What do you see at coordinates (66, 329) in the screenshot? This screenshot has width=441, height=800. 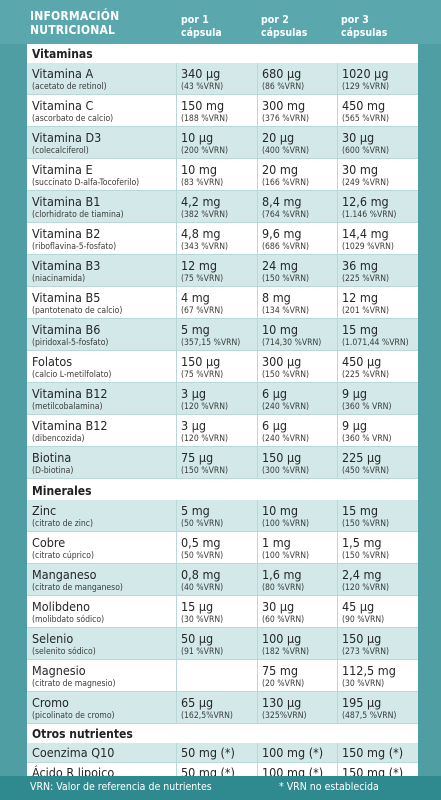 I see `nutrient-name: Vitamina B6` at bounding box center [66, 329].